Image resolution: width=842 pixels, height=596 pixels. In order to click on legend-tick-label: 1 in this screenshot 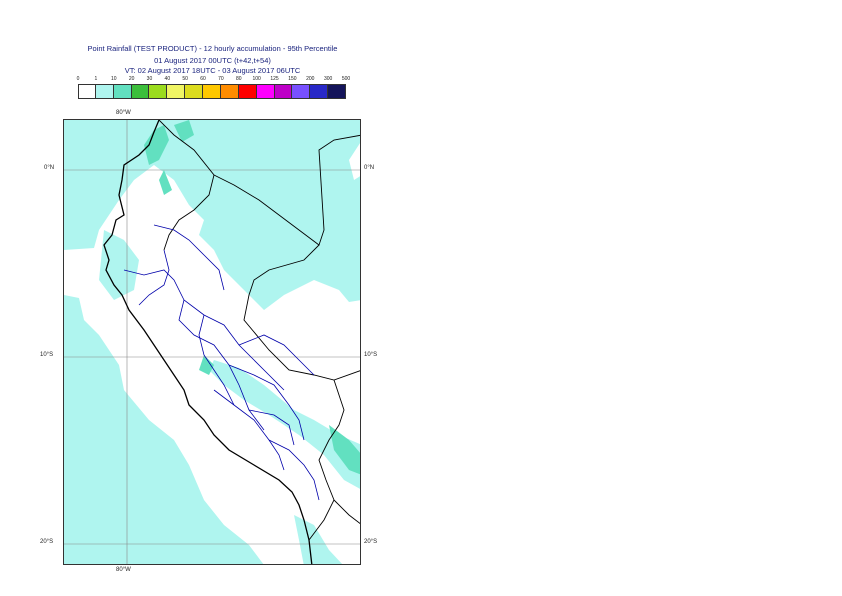, I will do `click(96, 79)`.